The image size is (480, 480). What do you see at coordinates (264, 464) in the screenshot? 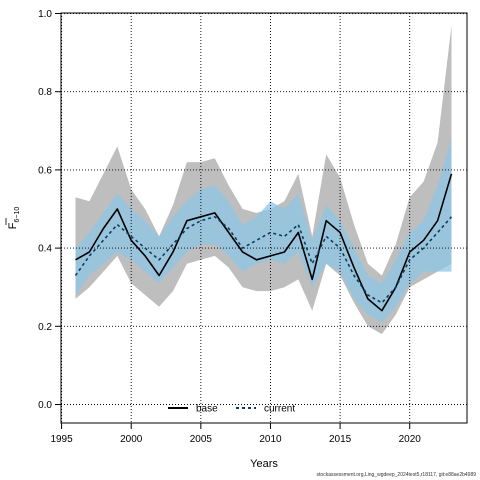
I see `x-axis-title: Years` at bounding box center [264, 464].